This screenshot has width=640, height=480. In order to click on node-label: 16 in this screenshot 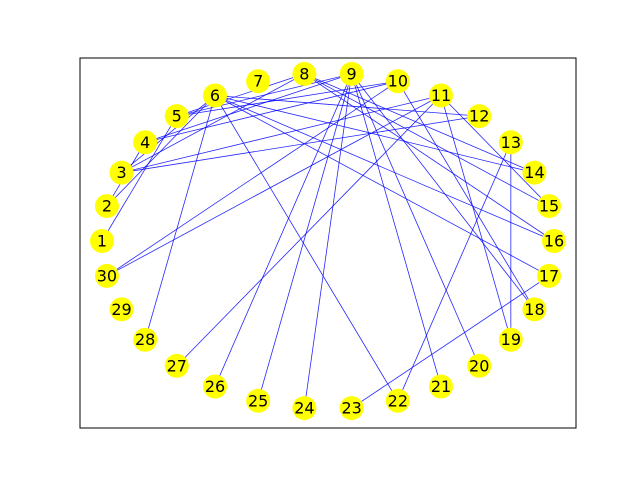, I will do `click(554, 241)`.